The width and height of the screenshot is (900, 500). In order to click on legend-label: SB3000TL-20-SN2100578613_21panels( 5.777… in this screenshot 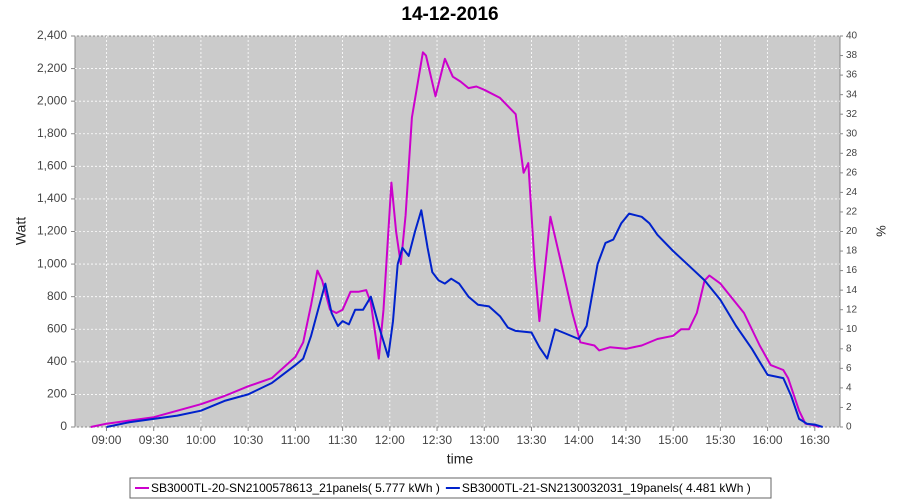, I will do `click(295, 488)`.